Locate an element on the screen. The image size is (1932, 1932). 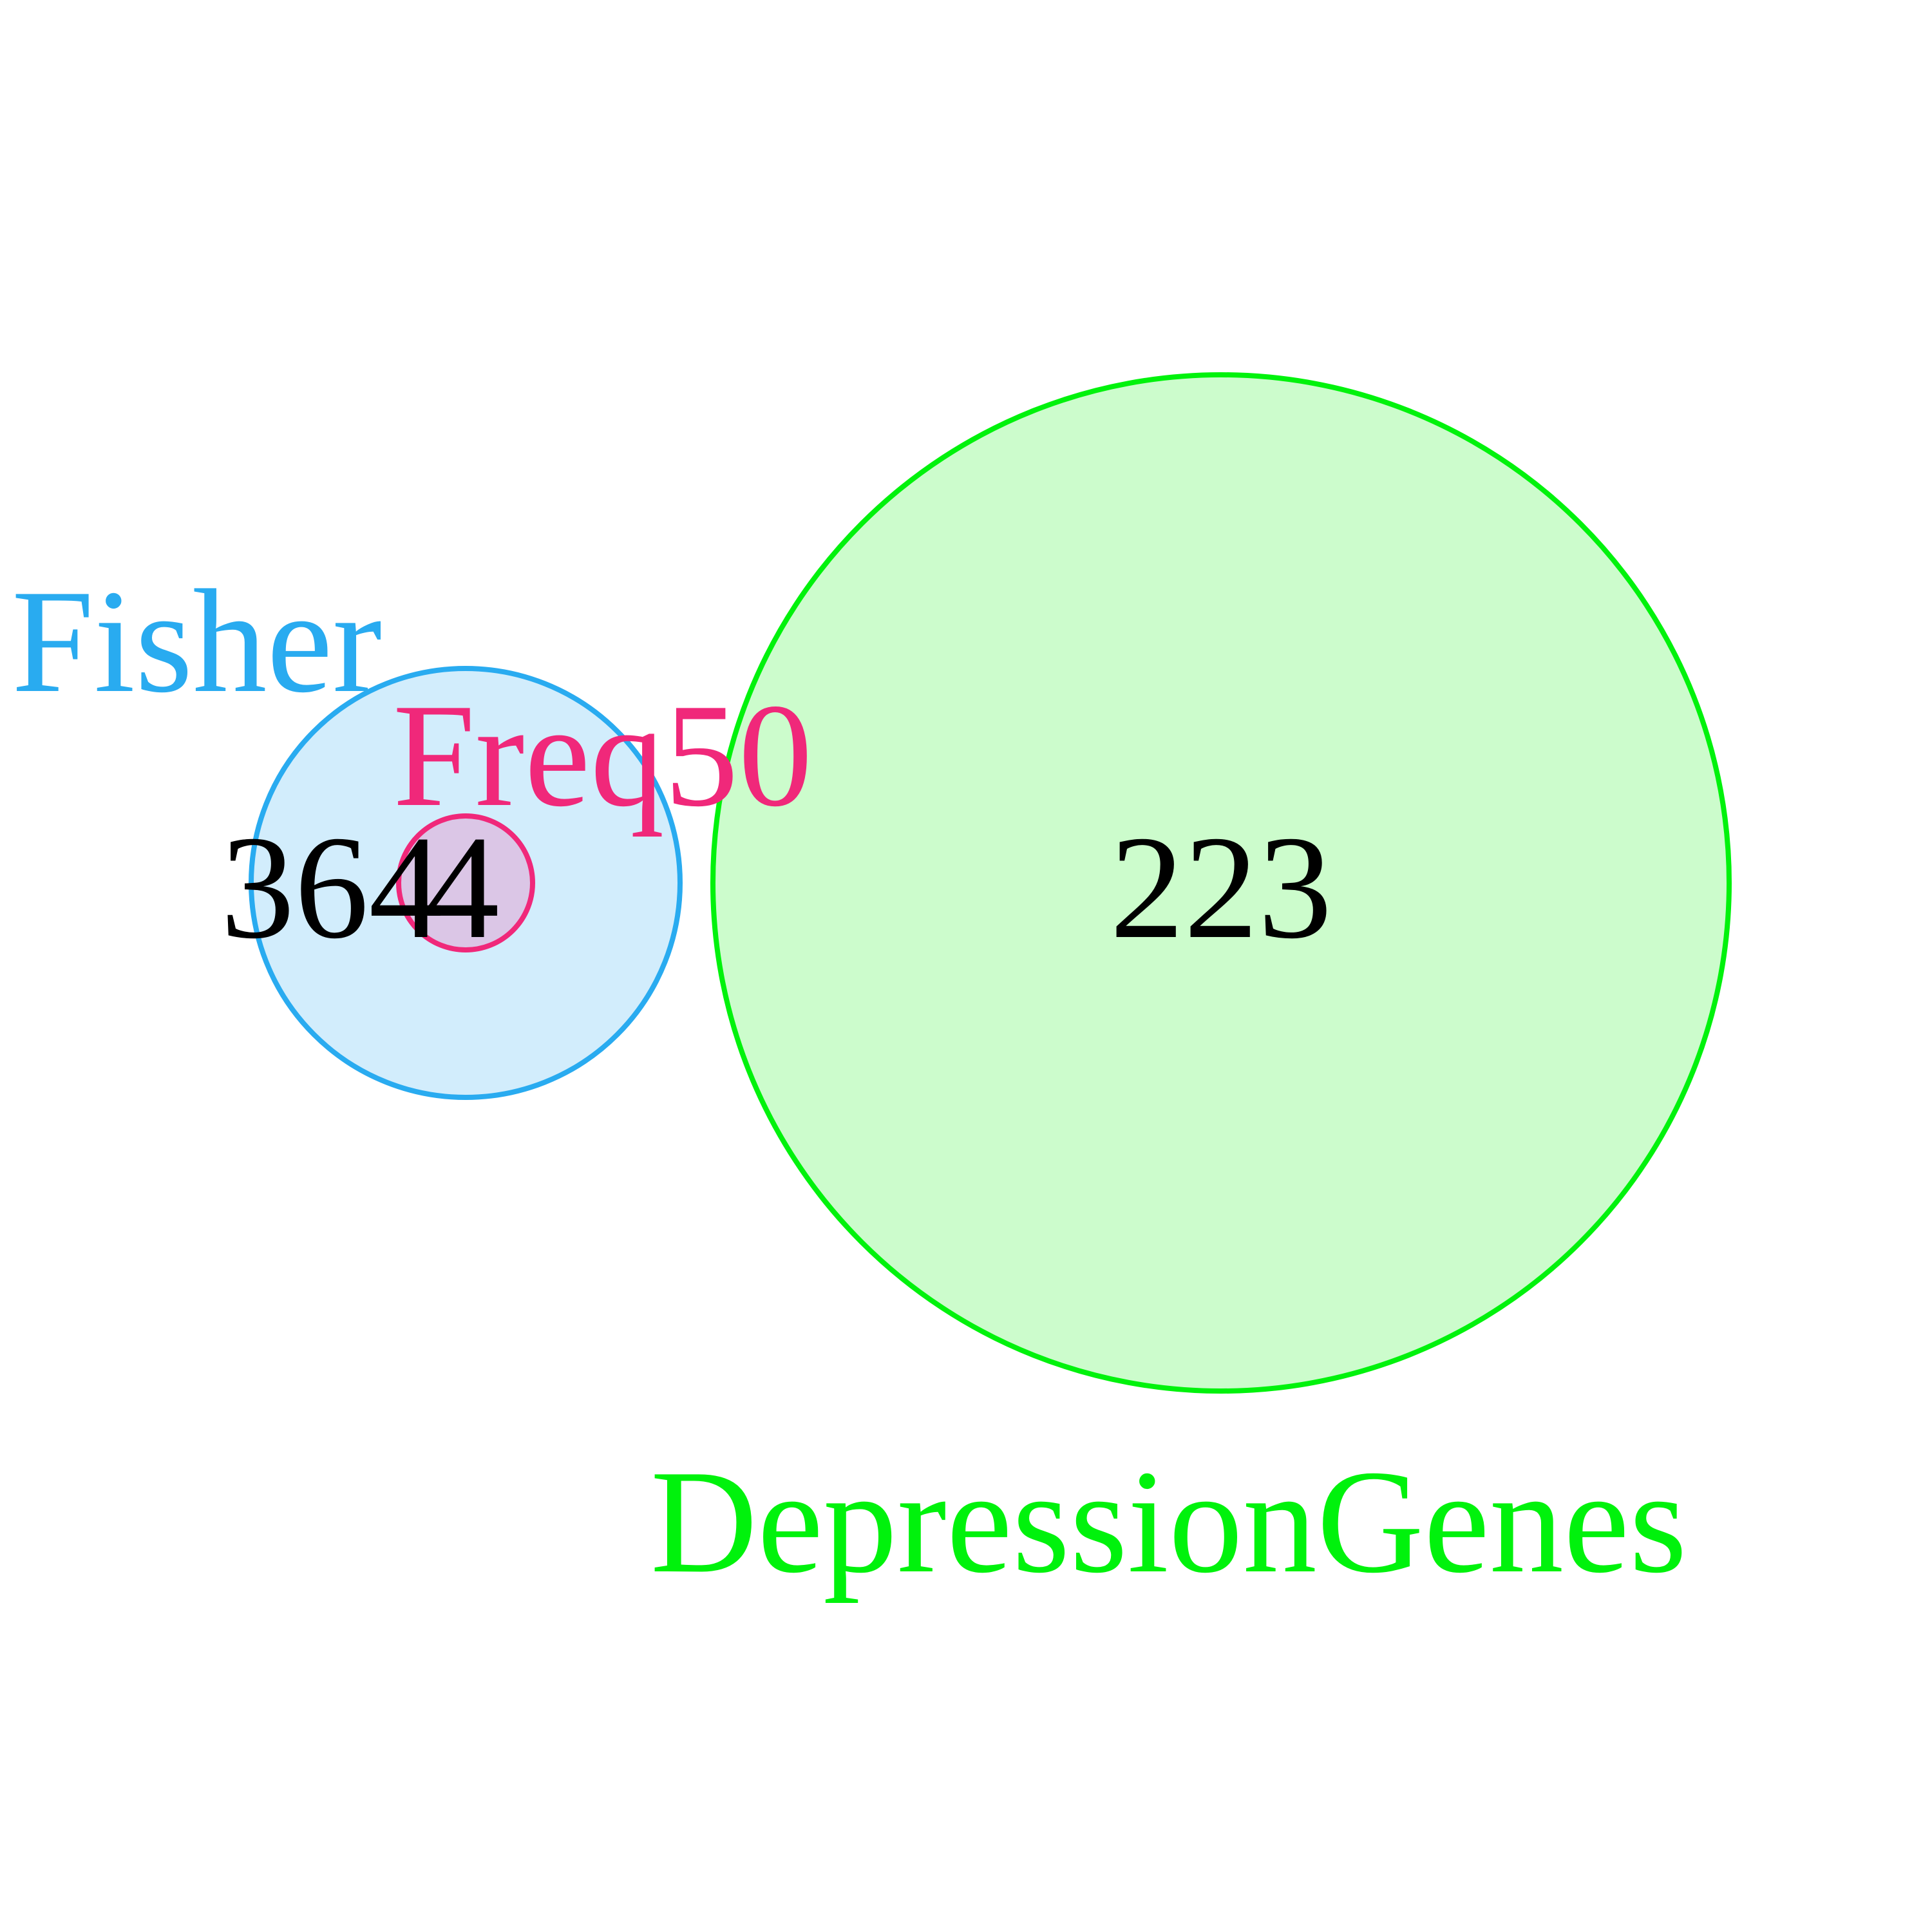
fisher-label: Fisher is located at coordinates (197, 641).